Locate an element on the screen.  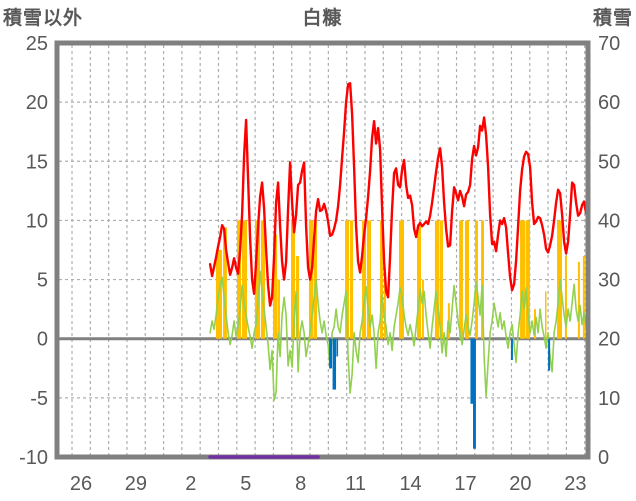
page-title: 白糠 is located at coordinates (322, 18).